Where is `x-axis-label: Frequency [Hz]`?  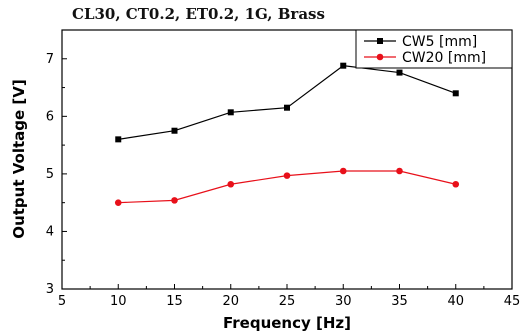
x-axis-label: Frequency [Hz] is located at coordinates (287, 323).